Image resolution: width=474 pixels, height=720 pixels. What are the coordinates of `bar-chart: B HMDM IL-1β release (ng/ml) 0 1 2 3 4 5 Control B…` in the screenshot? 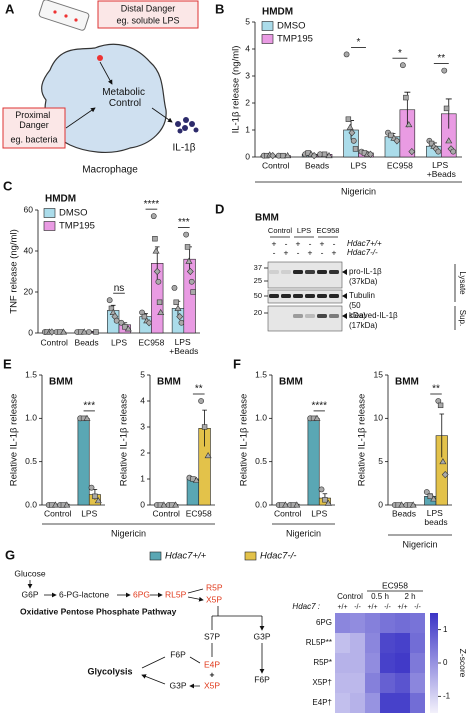 It's located at (338, 98).